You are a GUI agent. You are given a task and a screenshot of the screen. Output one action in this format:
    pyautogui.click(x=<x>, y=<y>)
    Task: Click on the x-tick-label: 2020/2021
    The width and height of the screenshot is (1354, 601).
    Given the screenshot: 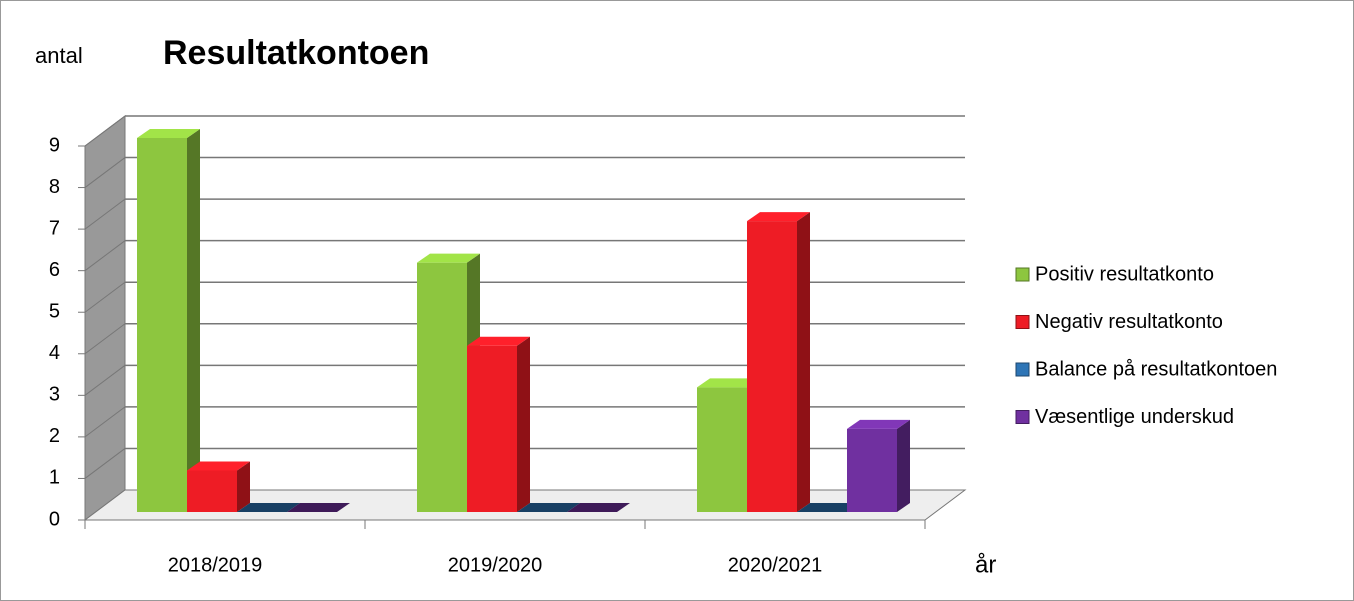 What is the action you would take?
    pyautogui.click(x=775, y=565)
    